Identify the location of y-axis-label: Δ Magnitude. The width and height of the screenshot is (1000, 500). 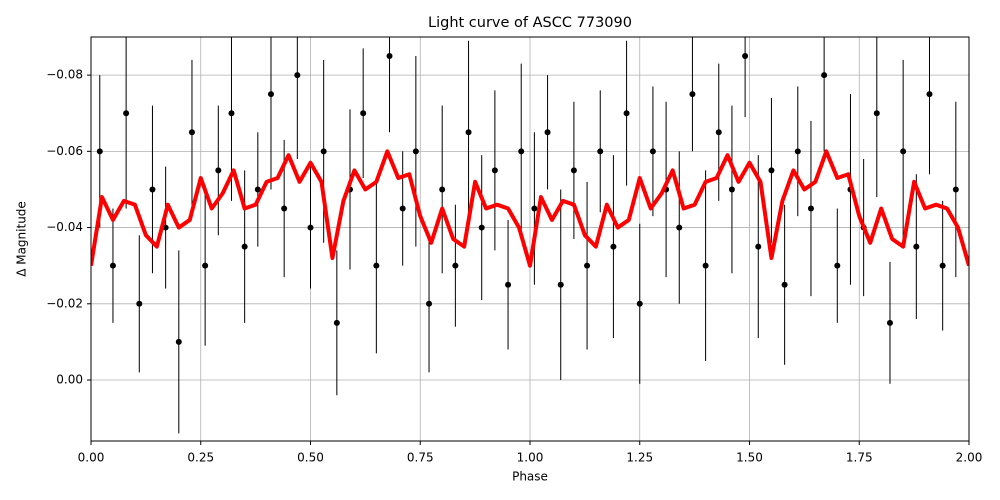
(22, 239).